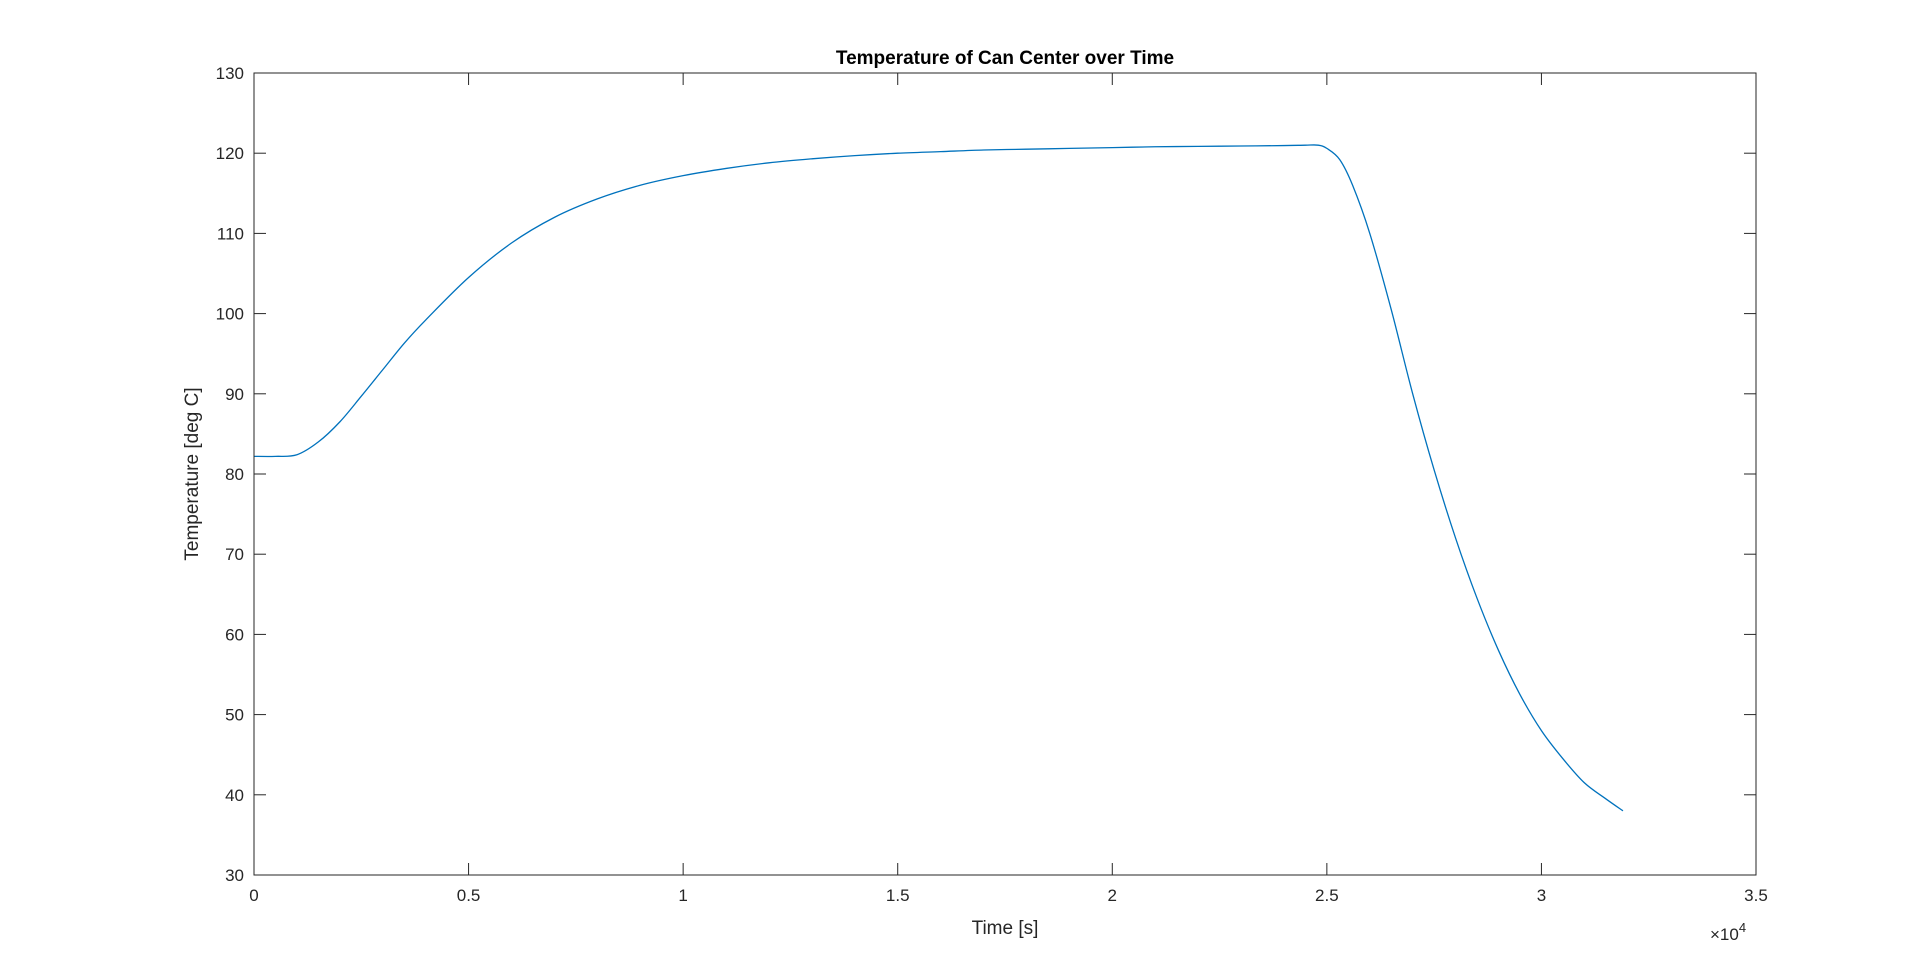  I want to click on y-tick-label: 40, so click(234, 795).